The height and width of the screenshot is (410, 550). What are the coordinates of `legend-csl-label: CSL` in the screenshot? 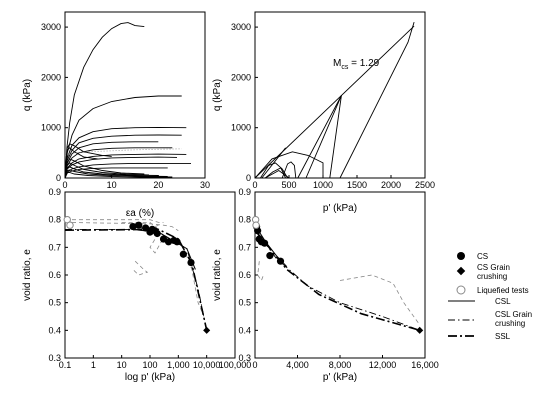 It's located at (503, 301).